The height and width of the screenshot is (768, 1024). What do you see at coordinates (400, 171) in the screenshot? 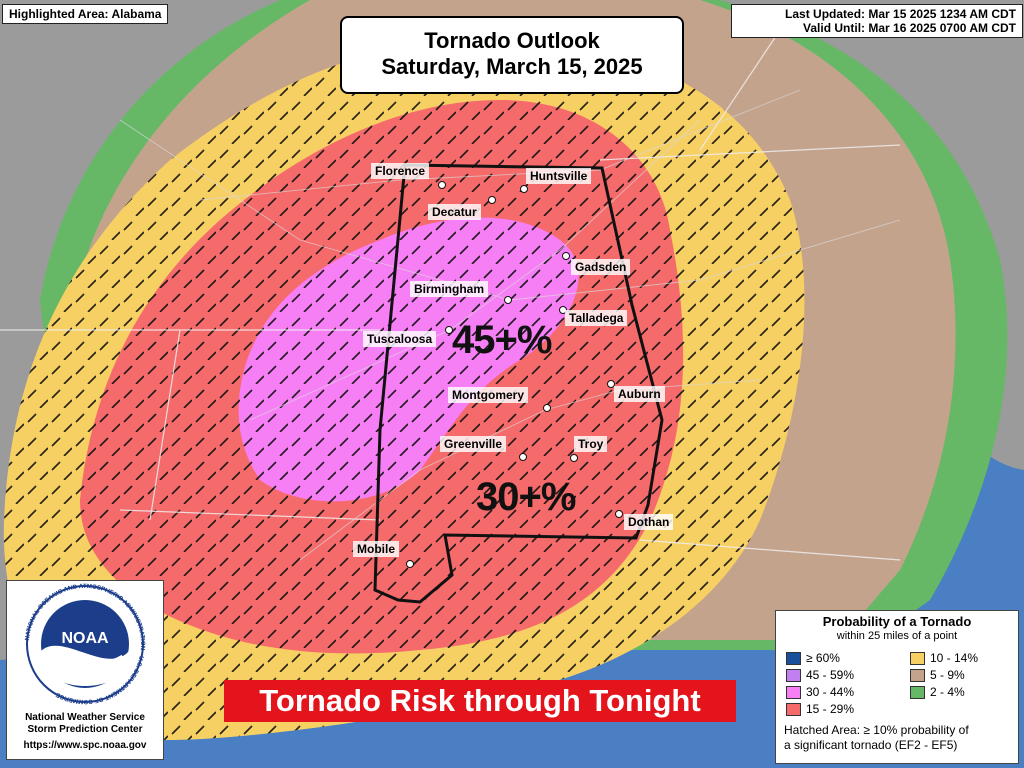
I see `city-label-florence: Florence` at bounding box center [400, 171].